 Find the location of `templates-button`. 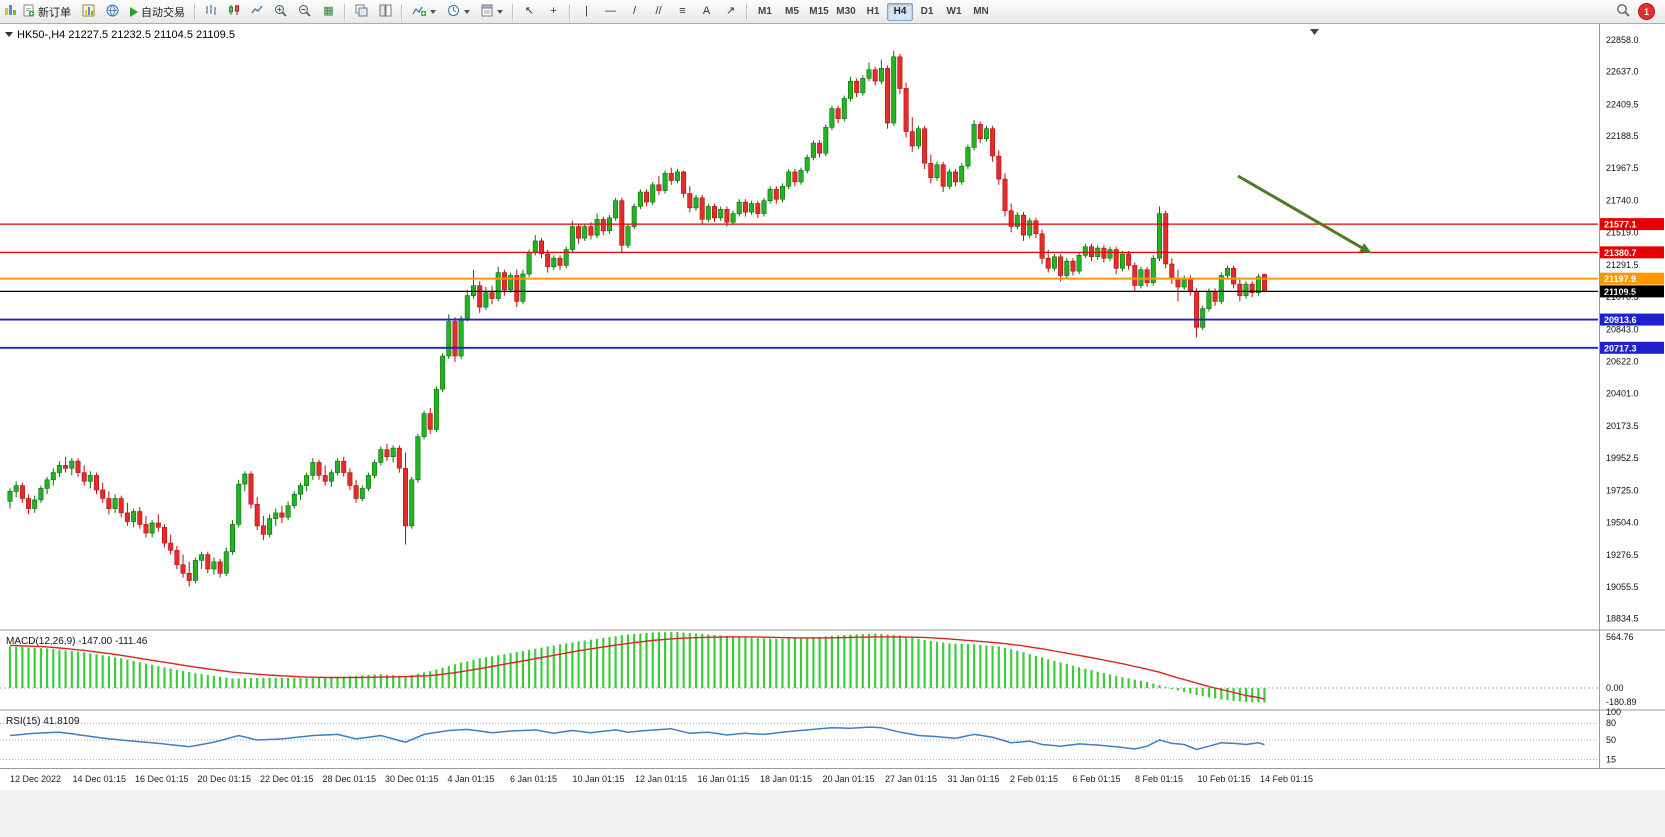

templates-button is located at coordinates (492, 12).